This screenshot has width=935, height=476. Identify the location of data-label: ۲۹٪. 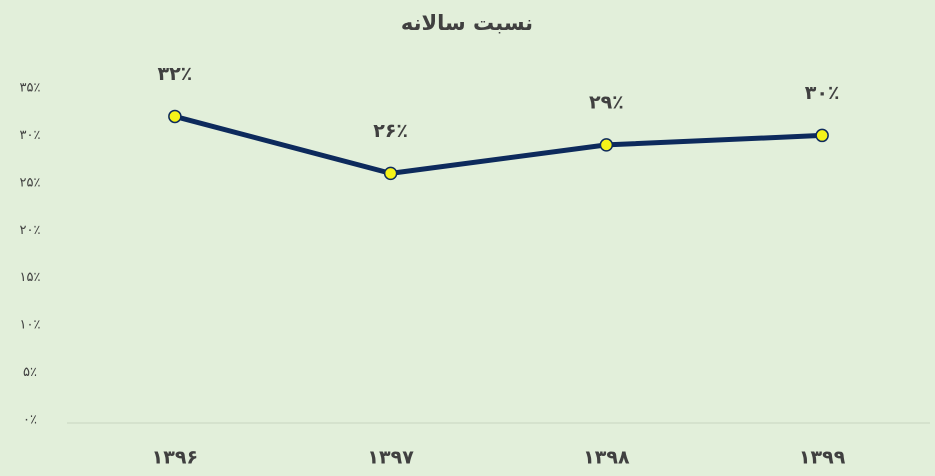
(606, 102).